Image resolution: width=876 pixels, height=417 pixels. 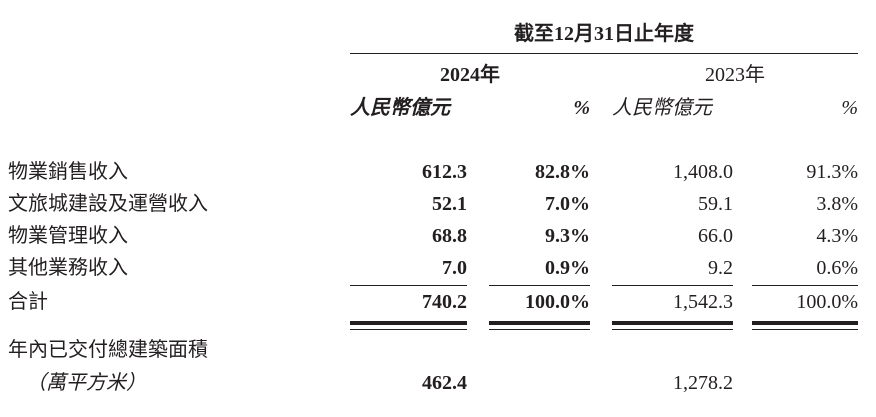 I want to click on year-2023-header: 2023年, so click(x=735, y=75).